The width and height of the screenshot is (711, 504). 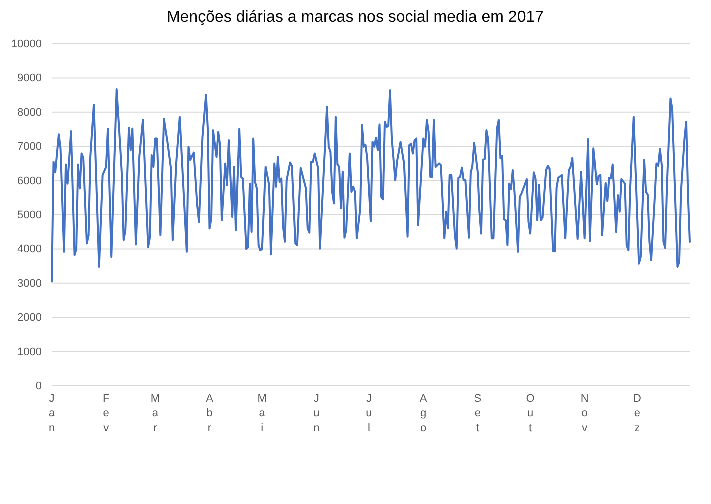 I want to click on x-tick-label: Jun, so click(x=317, y=413).